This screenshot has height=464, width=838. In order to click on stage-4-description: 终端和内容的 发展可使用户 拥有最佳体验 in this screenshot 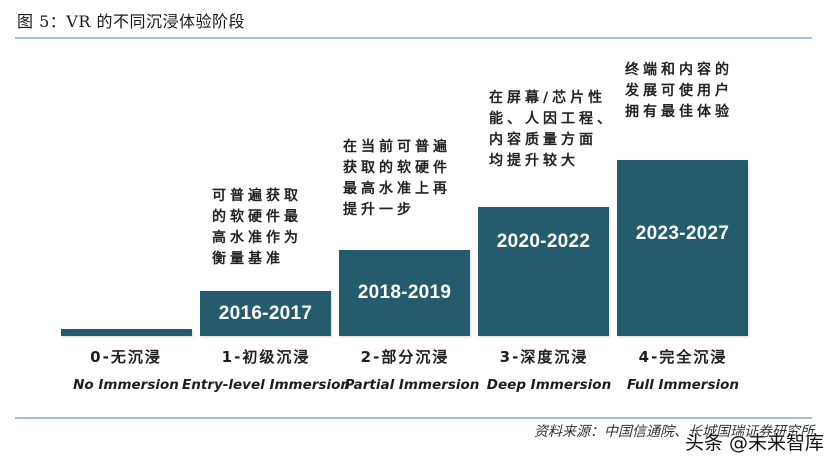, I will do `click(679, 91)`.